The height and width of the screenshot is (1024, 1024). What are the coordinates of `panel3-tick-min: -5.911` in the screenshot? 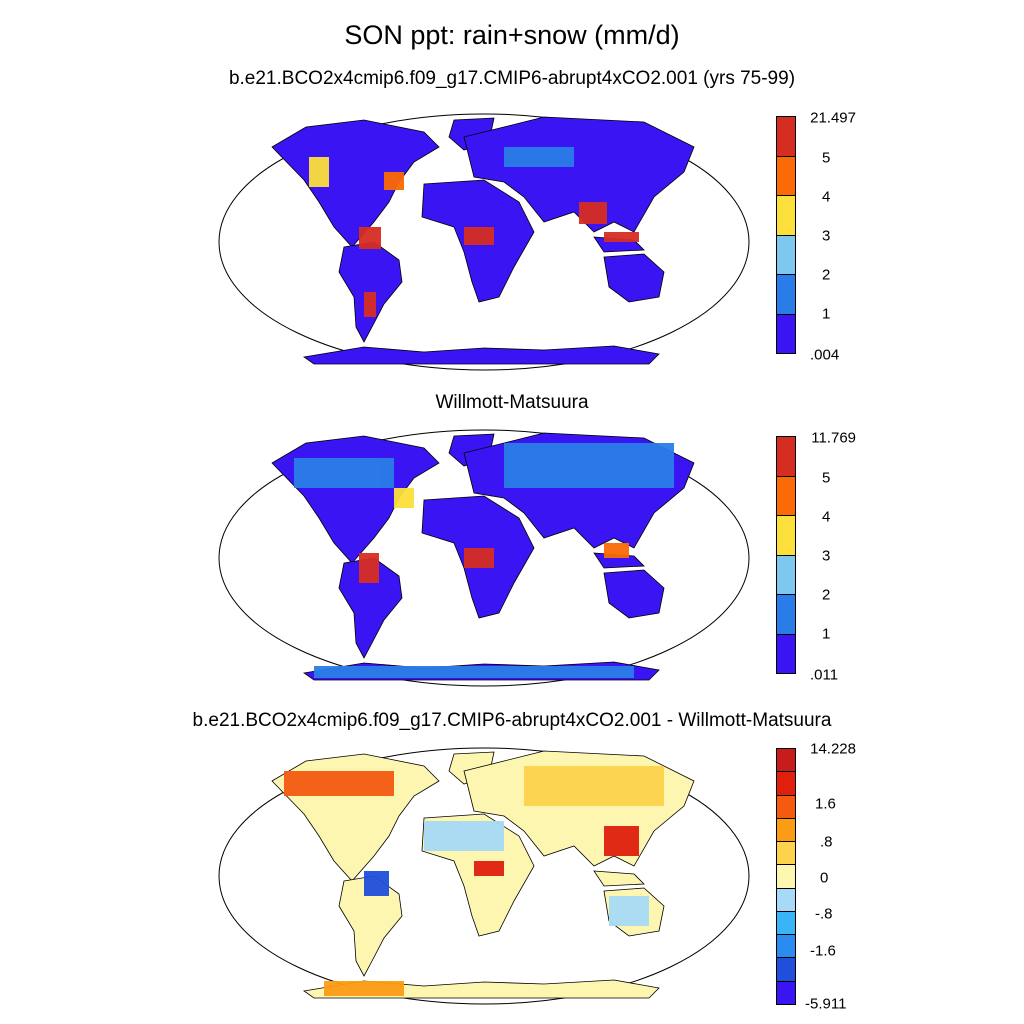 It's located at (826, 1004).